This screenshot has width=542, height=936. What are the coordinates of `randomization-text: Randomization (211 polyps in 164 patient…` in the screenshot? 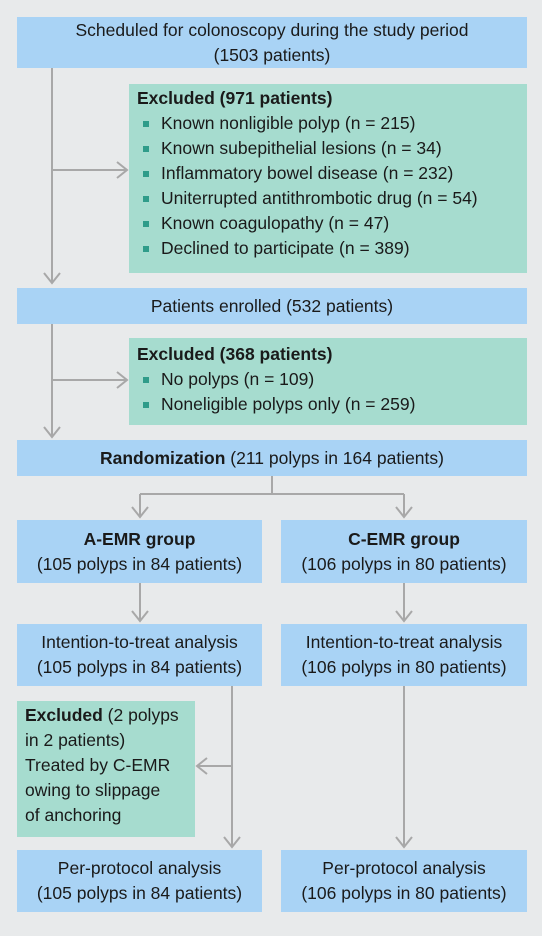 It's located at (272, 458).